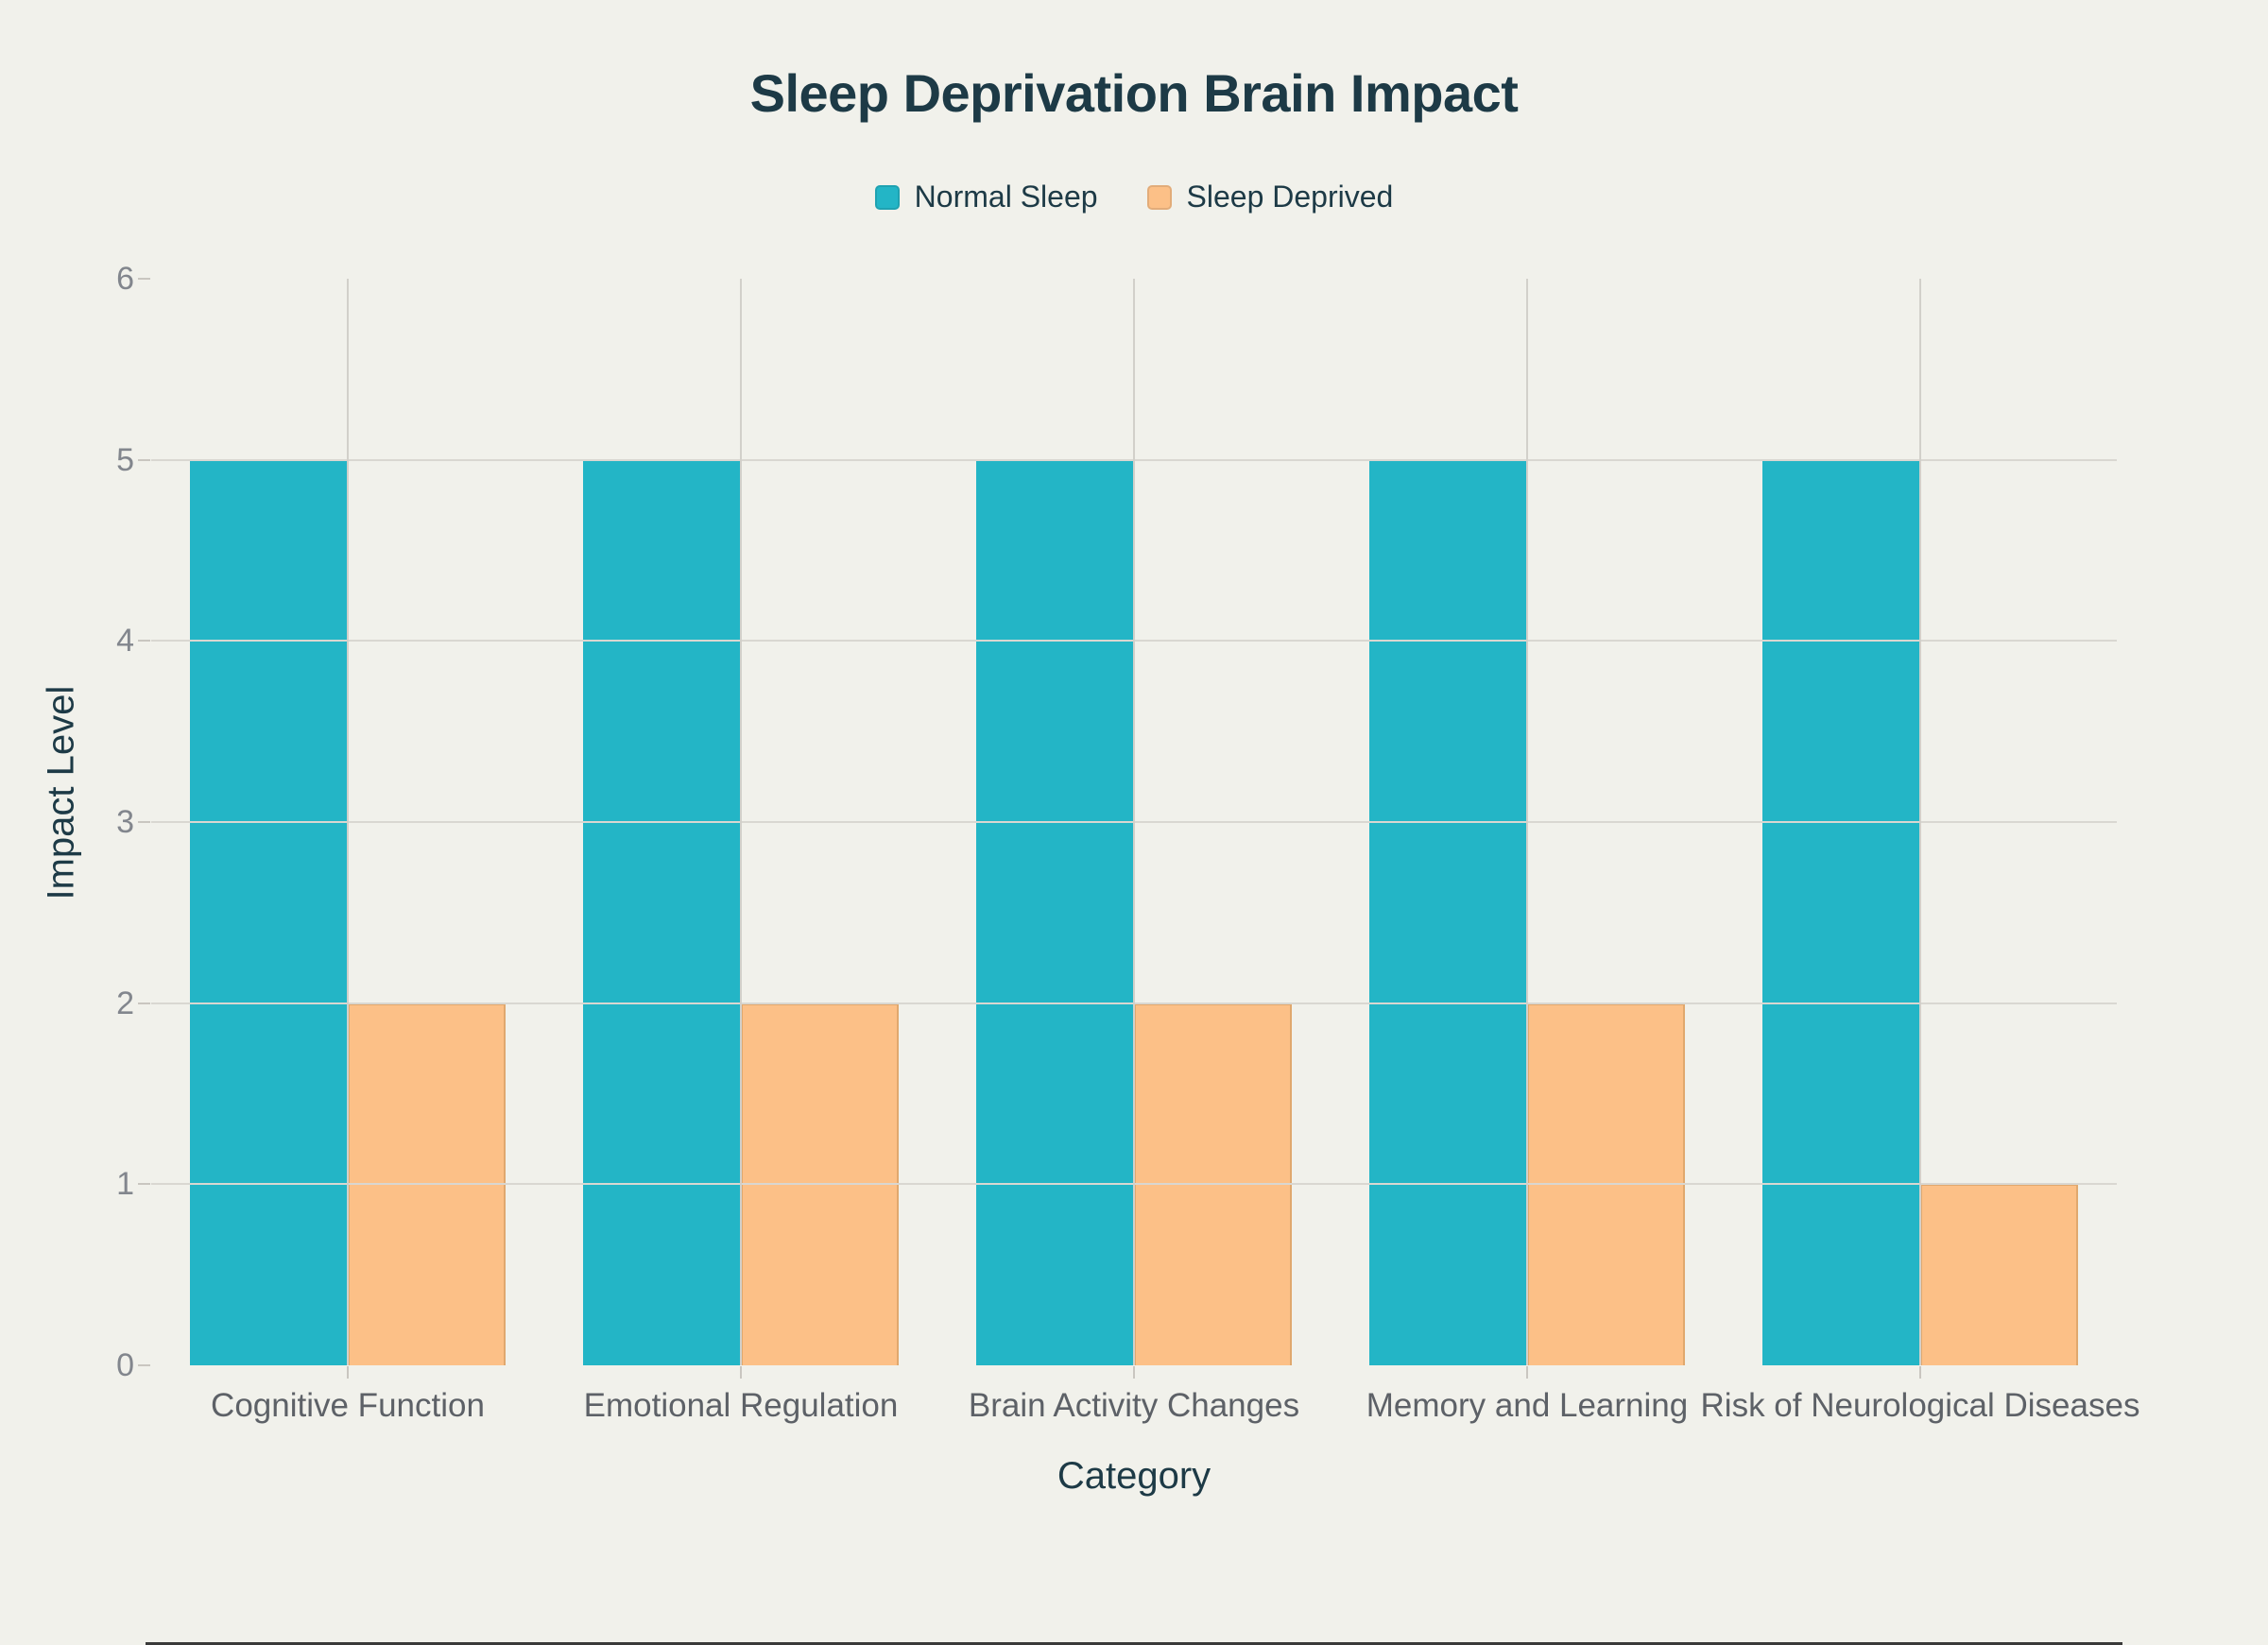  What do you see at coordinates (741, 1405) in the screenshot?
I see `category-label: Emotional Regulation` at bounding box center [741, 1405].